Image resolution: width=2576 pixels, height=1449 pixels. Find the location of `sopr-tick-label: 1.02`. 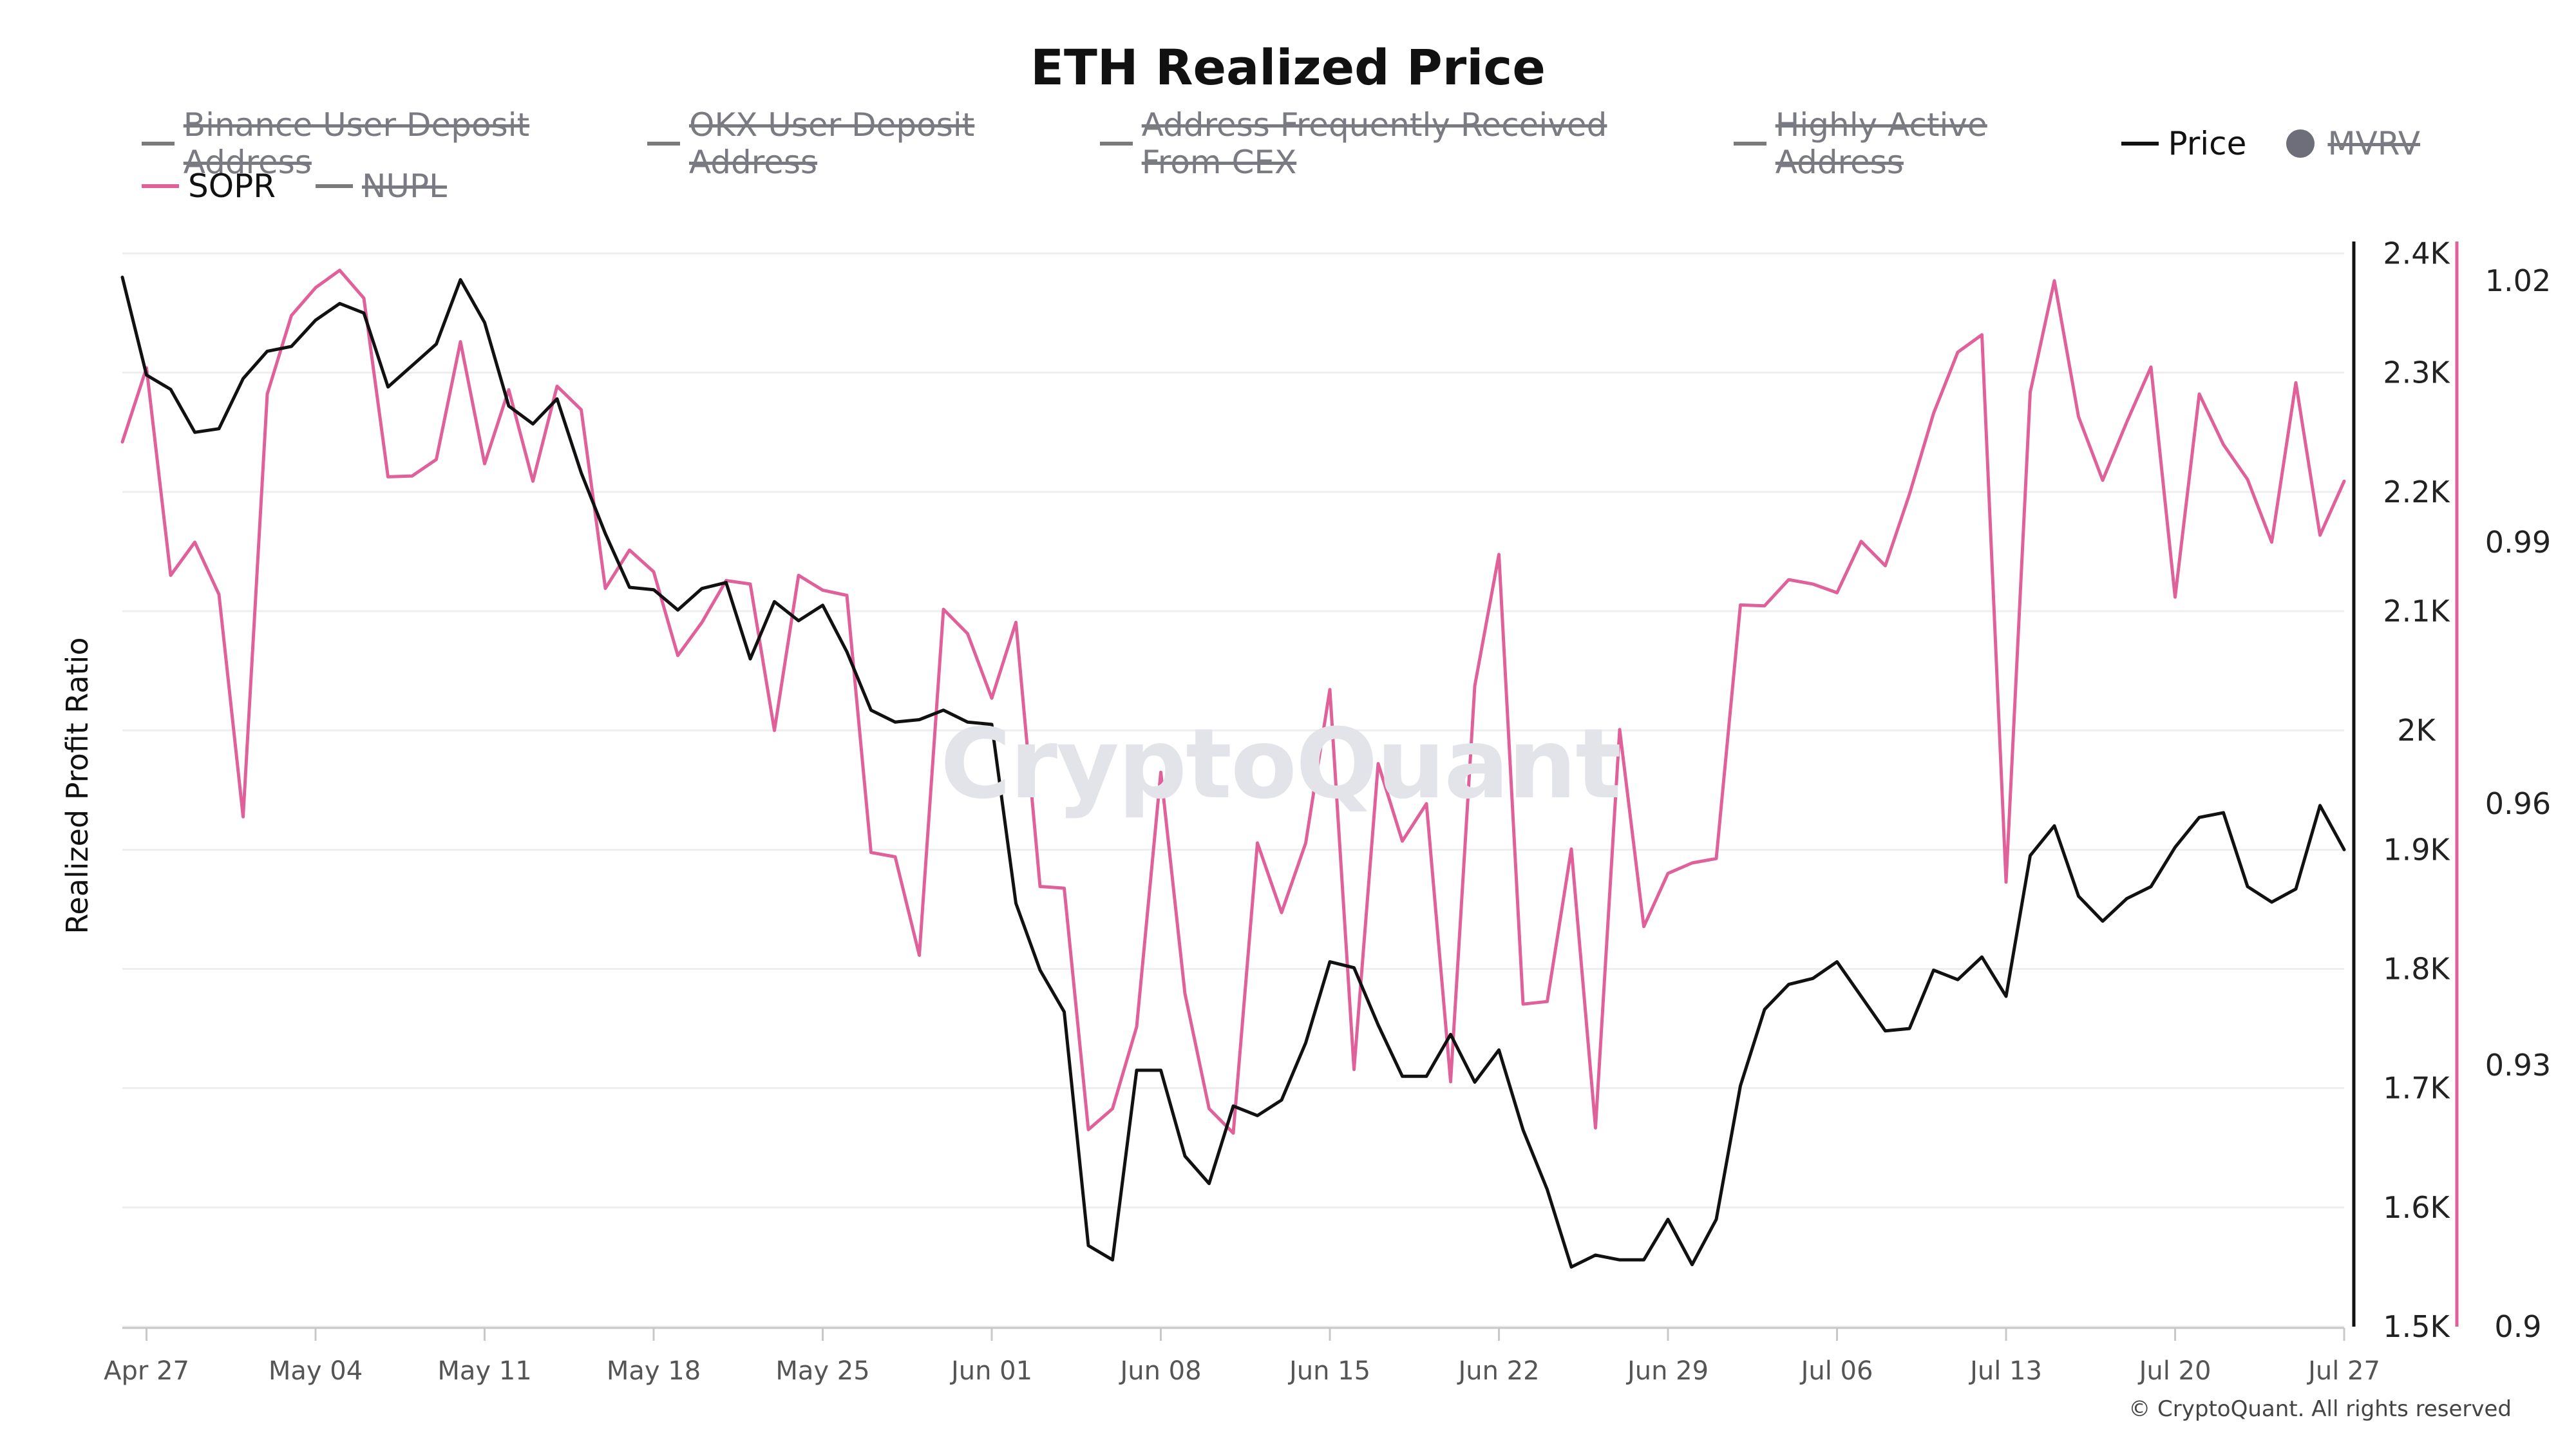

sopr-tick-label: 1.02 is located at coordinates (2518, 280).